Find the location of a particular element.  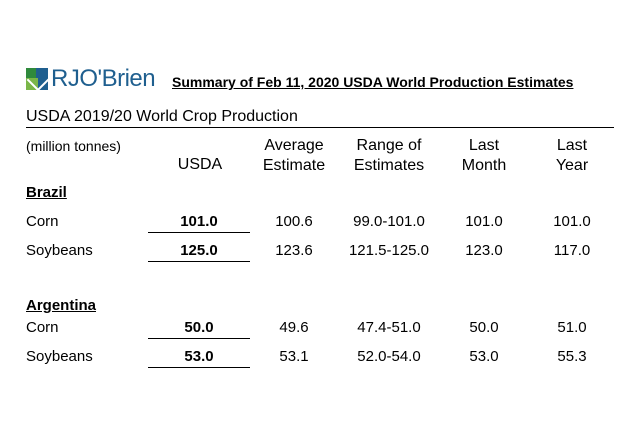

last-month: 101.0 is located at coordinates (484, 221).